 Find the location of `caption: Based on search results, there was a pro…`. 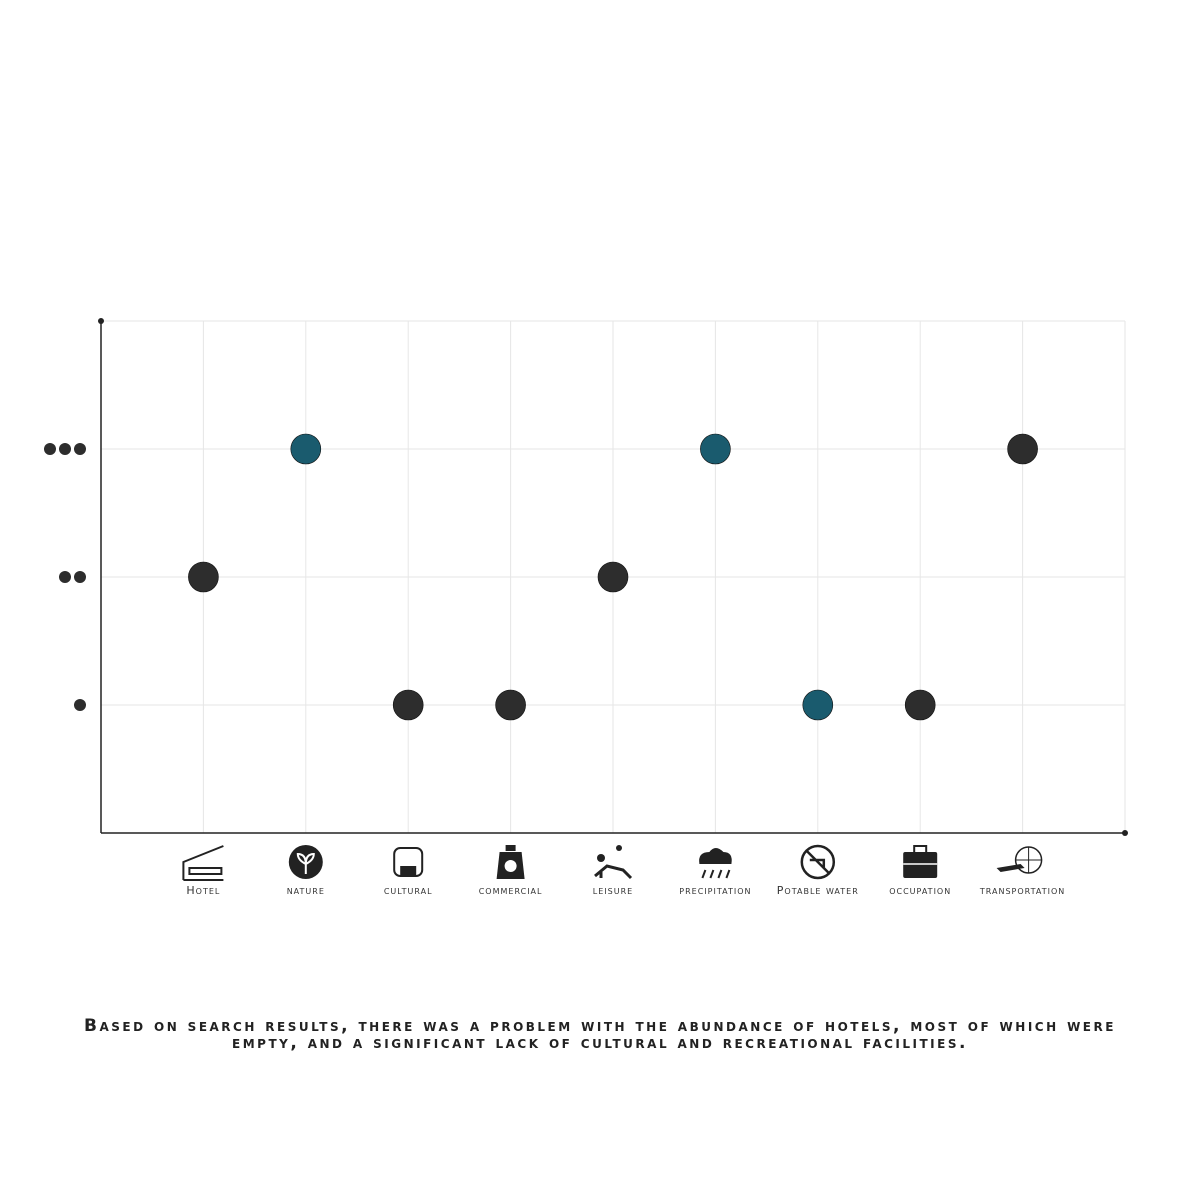

caption: Based on search results, there was a pro… is located at coordinates (600, 1034).